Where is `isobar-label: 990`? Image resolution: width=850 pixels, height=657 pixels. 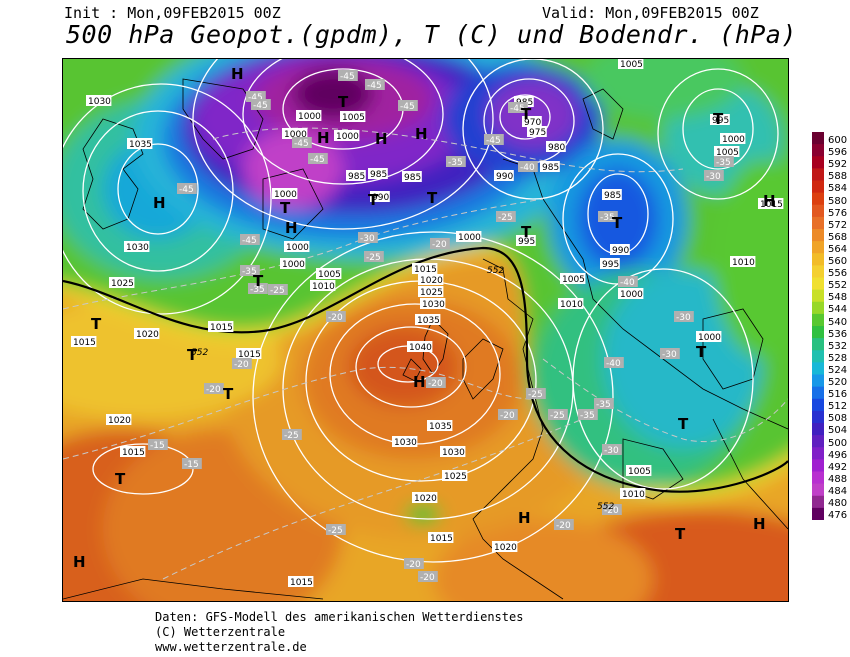 isobar-label: 990 is located at coordinates (620, 250).